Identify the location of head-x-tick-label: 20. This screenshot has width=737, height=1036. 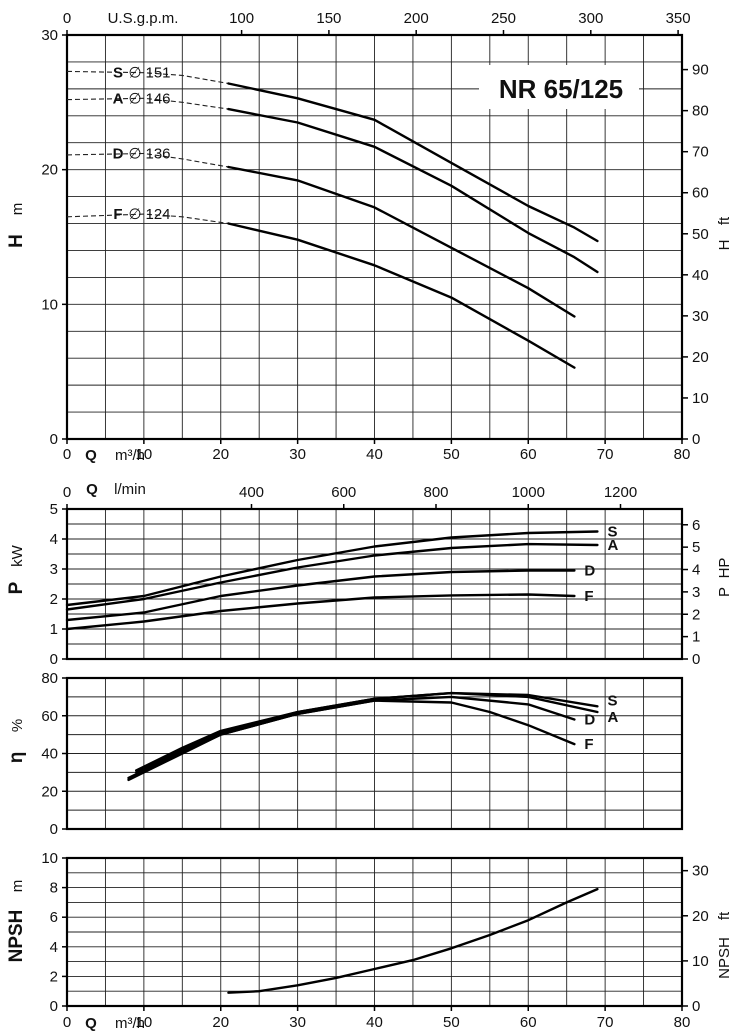
(220, 454).